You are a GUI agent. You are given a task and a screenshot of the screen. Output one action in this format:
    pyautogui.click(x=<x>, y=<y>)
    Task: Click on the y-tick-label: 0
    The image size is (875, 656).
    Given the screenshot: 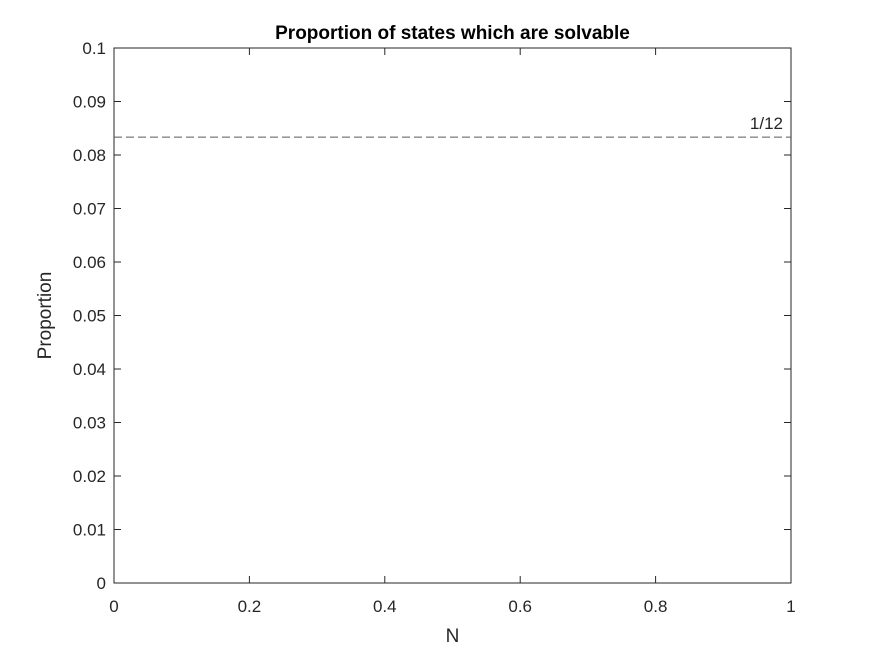 What is the action you would take?
    pyautogui.click(x=101, y=583)
    